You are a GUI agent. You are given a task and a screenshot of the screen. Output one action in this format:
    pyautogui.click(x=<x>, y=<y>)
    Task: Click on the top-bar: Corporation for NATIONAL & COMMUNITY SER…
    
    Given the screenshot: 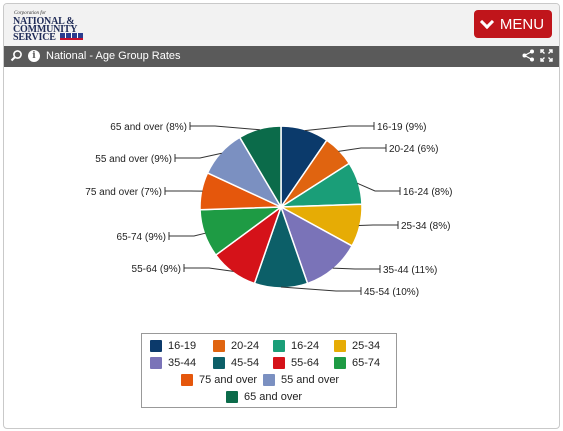 What is the action you would take?
    pyautogui.click(x=281, y=25)
    